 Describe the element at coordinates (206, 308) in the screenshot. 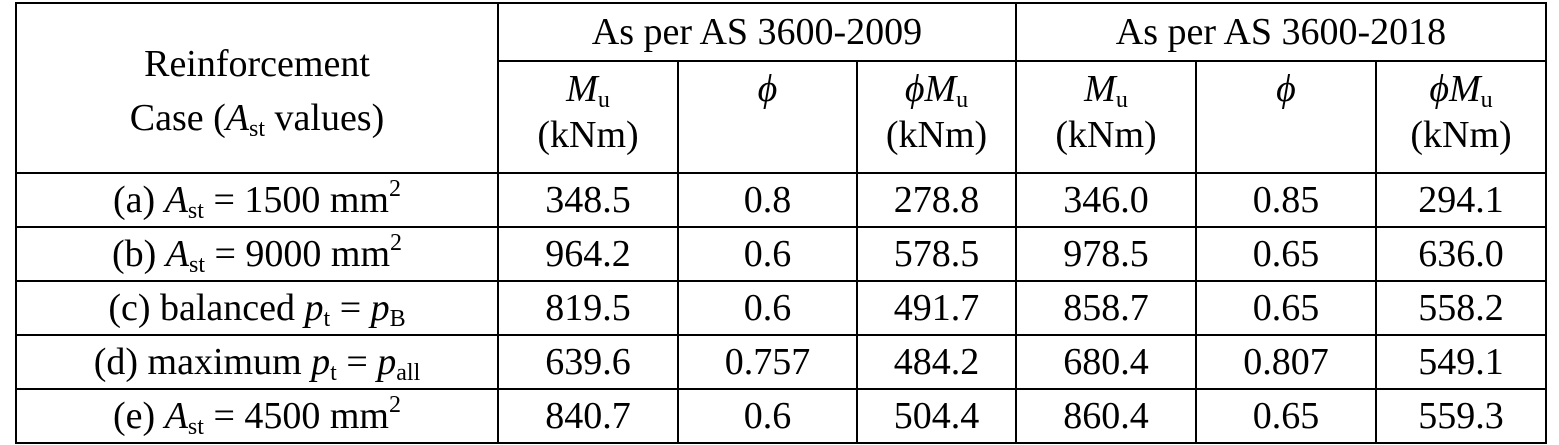

I see `text-run: (c) balanced` at that location.